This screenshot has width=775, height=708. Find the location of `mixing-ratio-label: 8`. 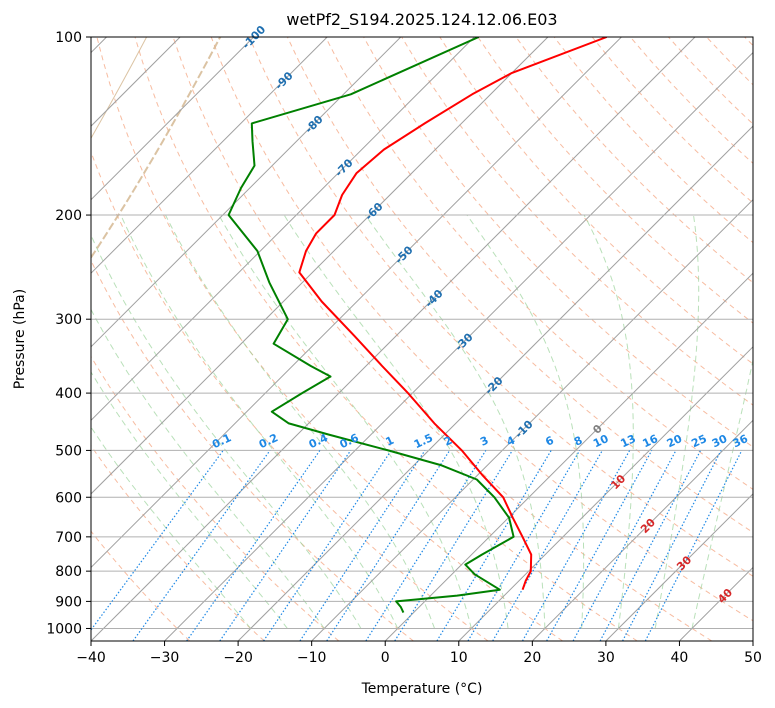

mixing-ratio-label: 8 is located at coordinates (578, 441).